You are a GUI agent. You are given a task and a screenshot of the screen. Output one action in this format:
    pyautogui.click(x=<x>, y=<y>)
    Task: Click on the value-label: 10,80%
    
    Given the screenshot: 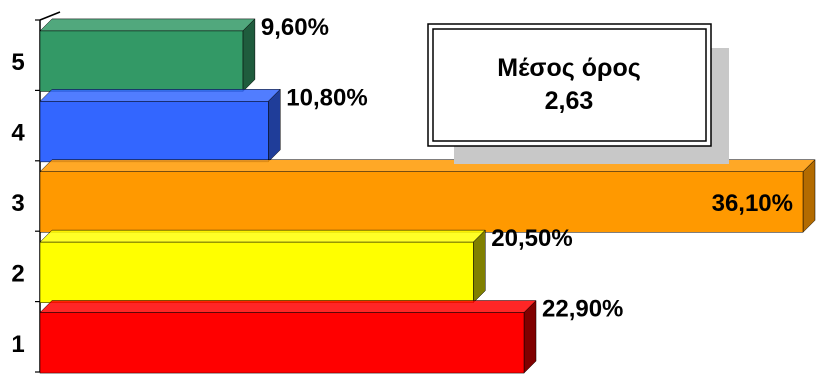 What is the action you would take?
    pyautogui.click(x=326, y=97)
    